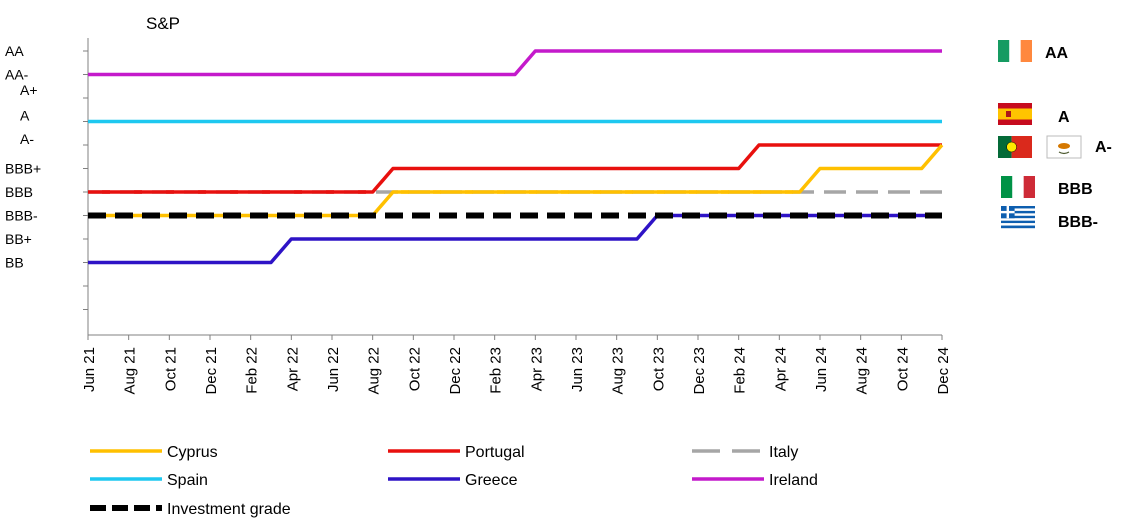 This screenshot has width=1134, height=518. I want to click on chart-title-group: S&P, so click(163, 23).